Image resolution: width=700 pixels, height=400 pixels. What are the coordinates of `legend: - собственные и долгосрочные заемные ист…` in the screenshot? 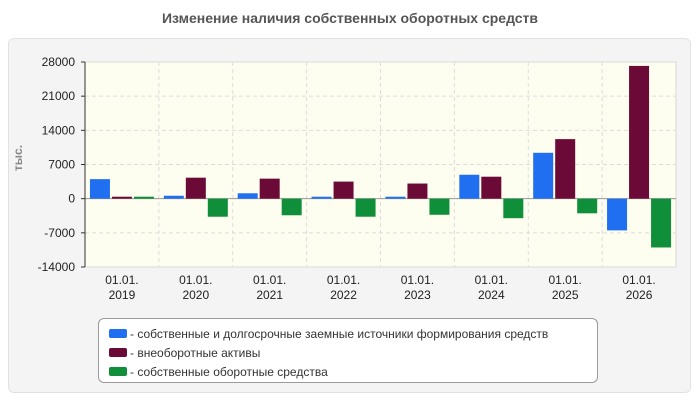 It's located at (348, 350).